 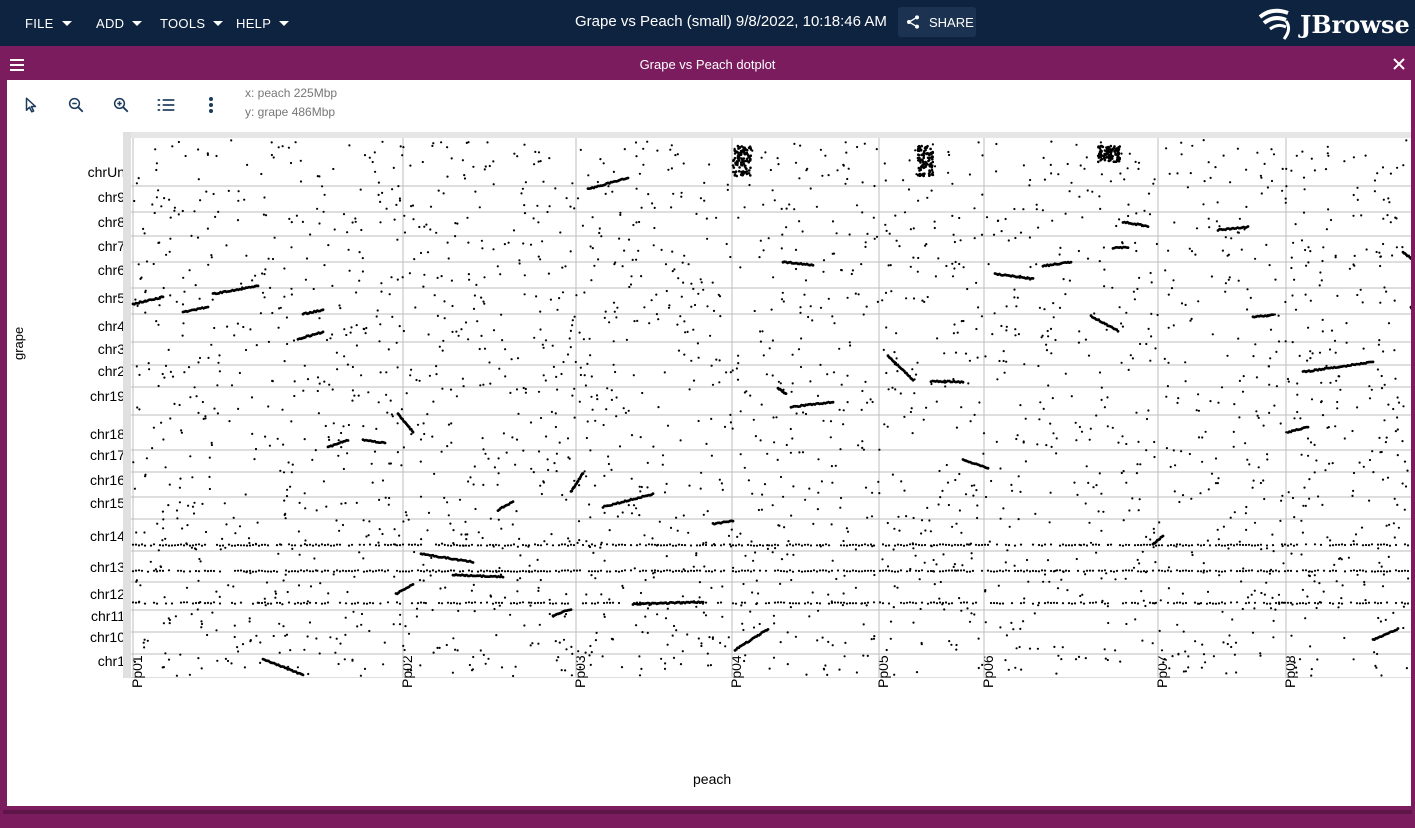 I want to click on file-menu: FILE, so click(x=48, y=23).